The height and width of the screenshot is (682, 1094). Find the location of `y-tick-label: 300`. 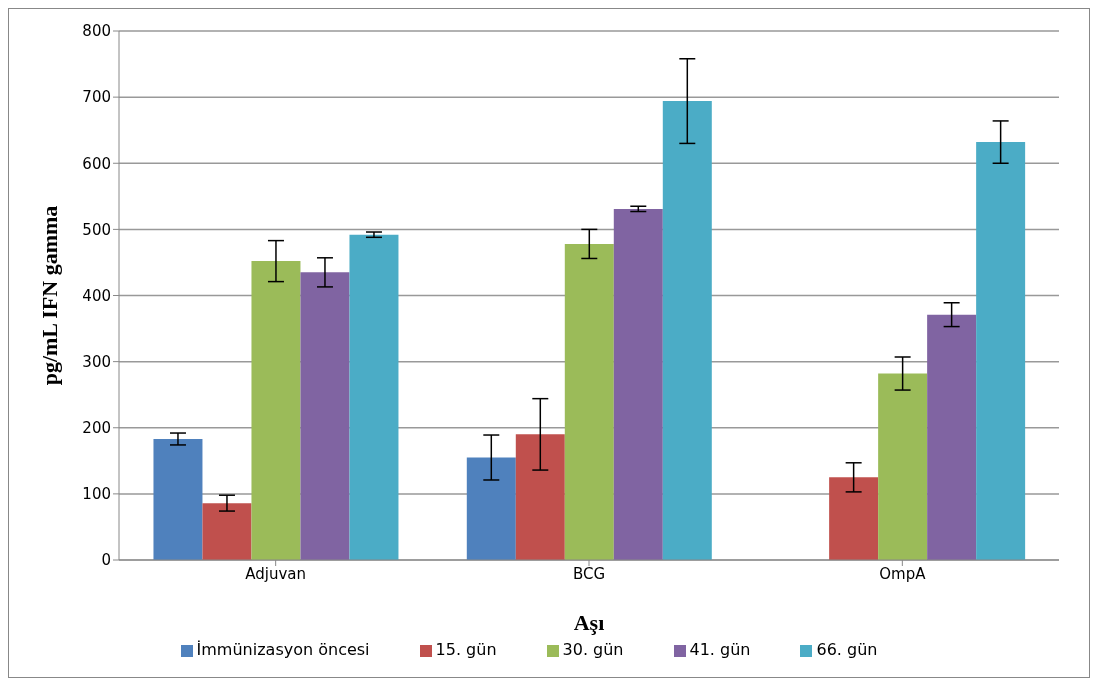

y-tick-label: 300 is located at coordinates (96, 361).